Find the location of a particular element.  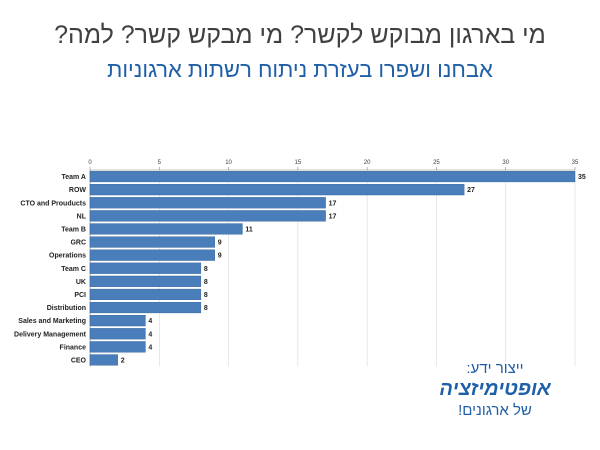

x-tick-label: 30 is located at coordinates (505, 163).